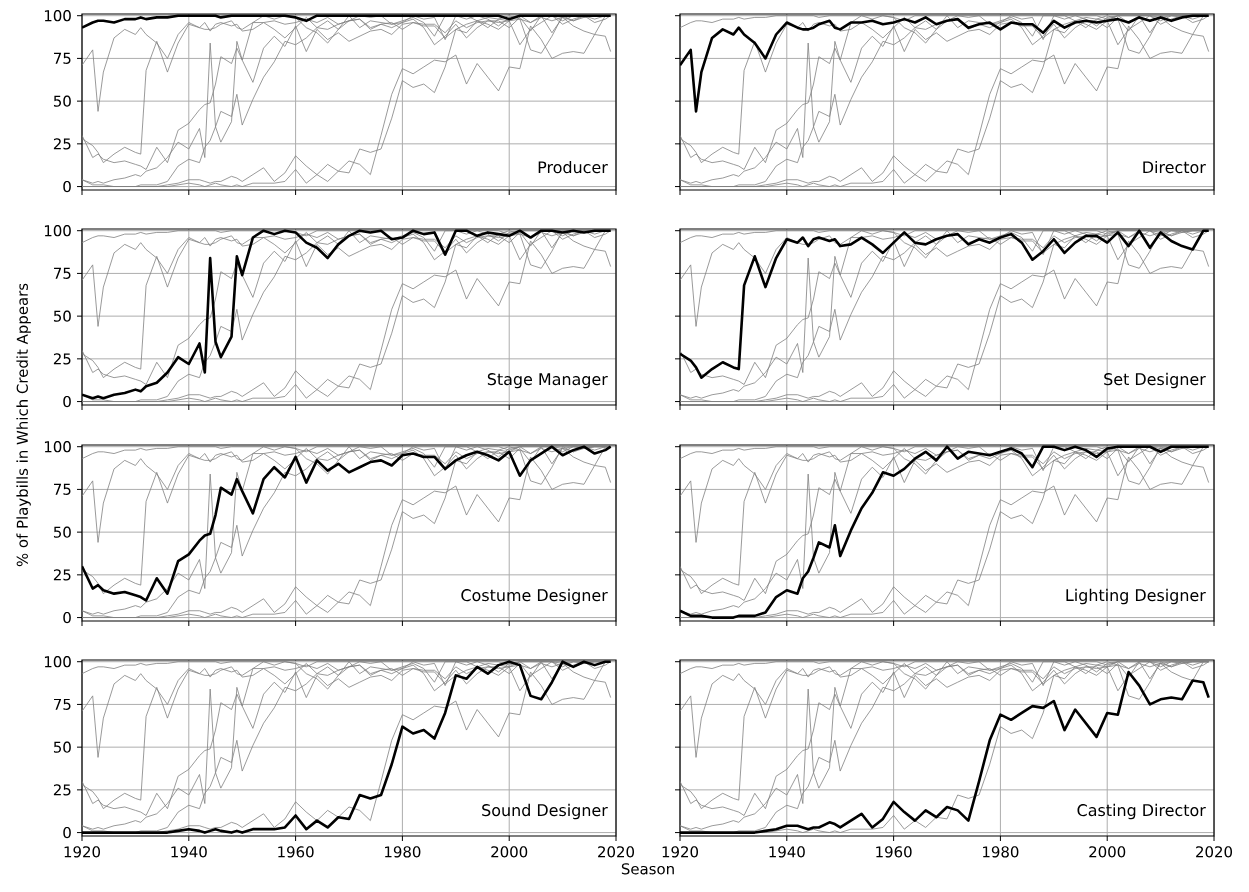  Describe the element at coordinates (23, 425) in the screenshot. I see `y-axis-title: % of Playbills in Which Credit Appears` at that location.